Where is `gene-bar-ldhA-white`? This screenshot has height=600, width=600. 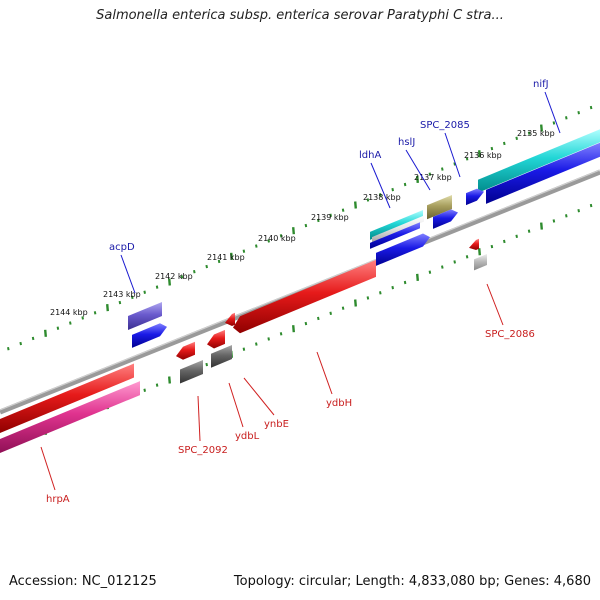
gene-bar-ldhA-white is located at coordinates (398, 229).